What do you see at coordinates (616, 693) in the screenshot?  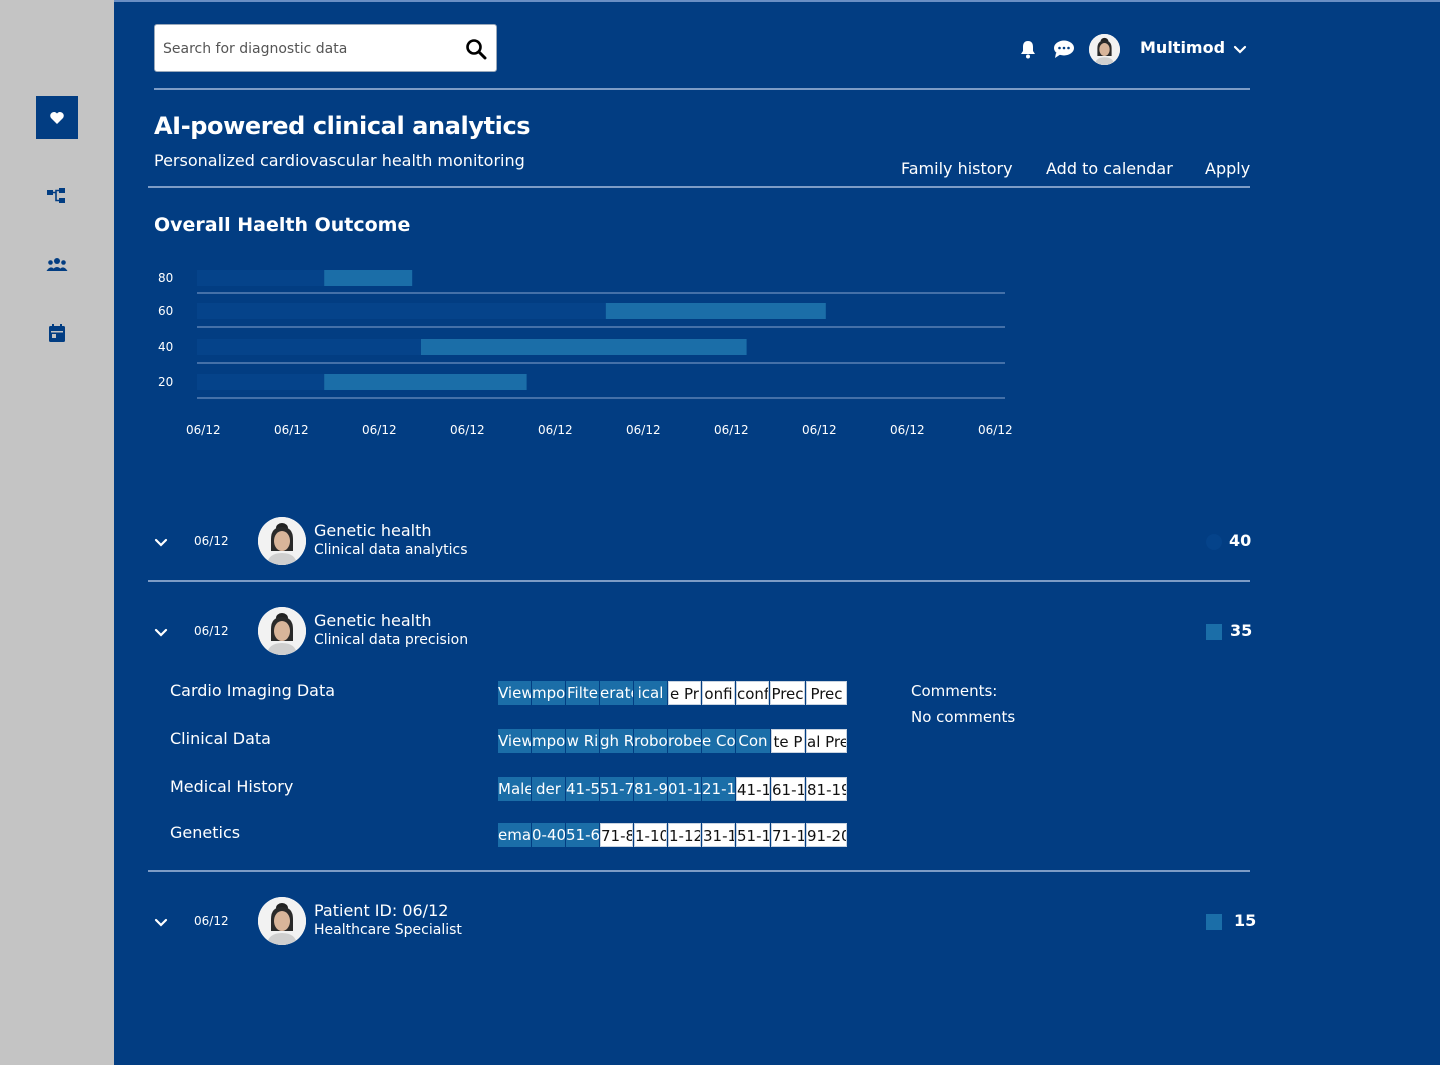 I see `detail-cell: erate` at bounding box center [616, 693].